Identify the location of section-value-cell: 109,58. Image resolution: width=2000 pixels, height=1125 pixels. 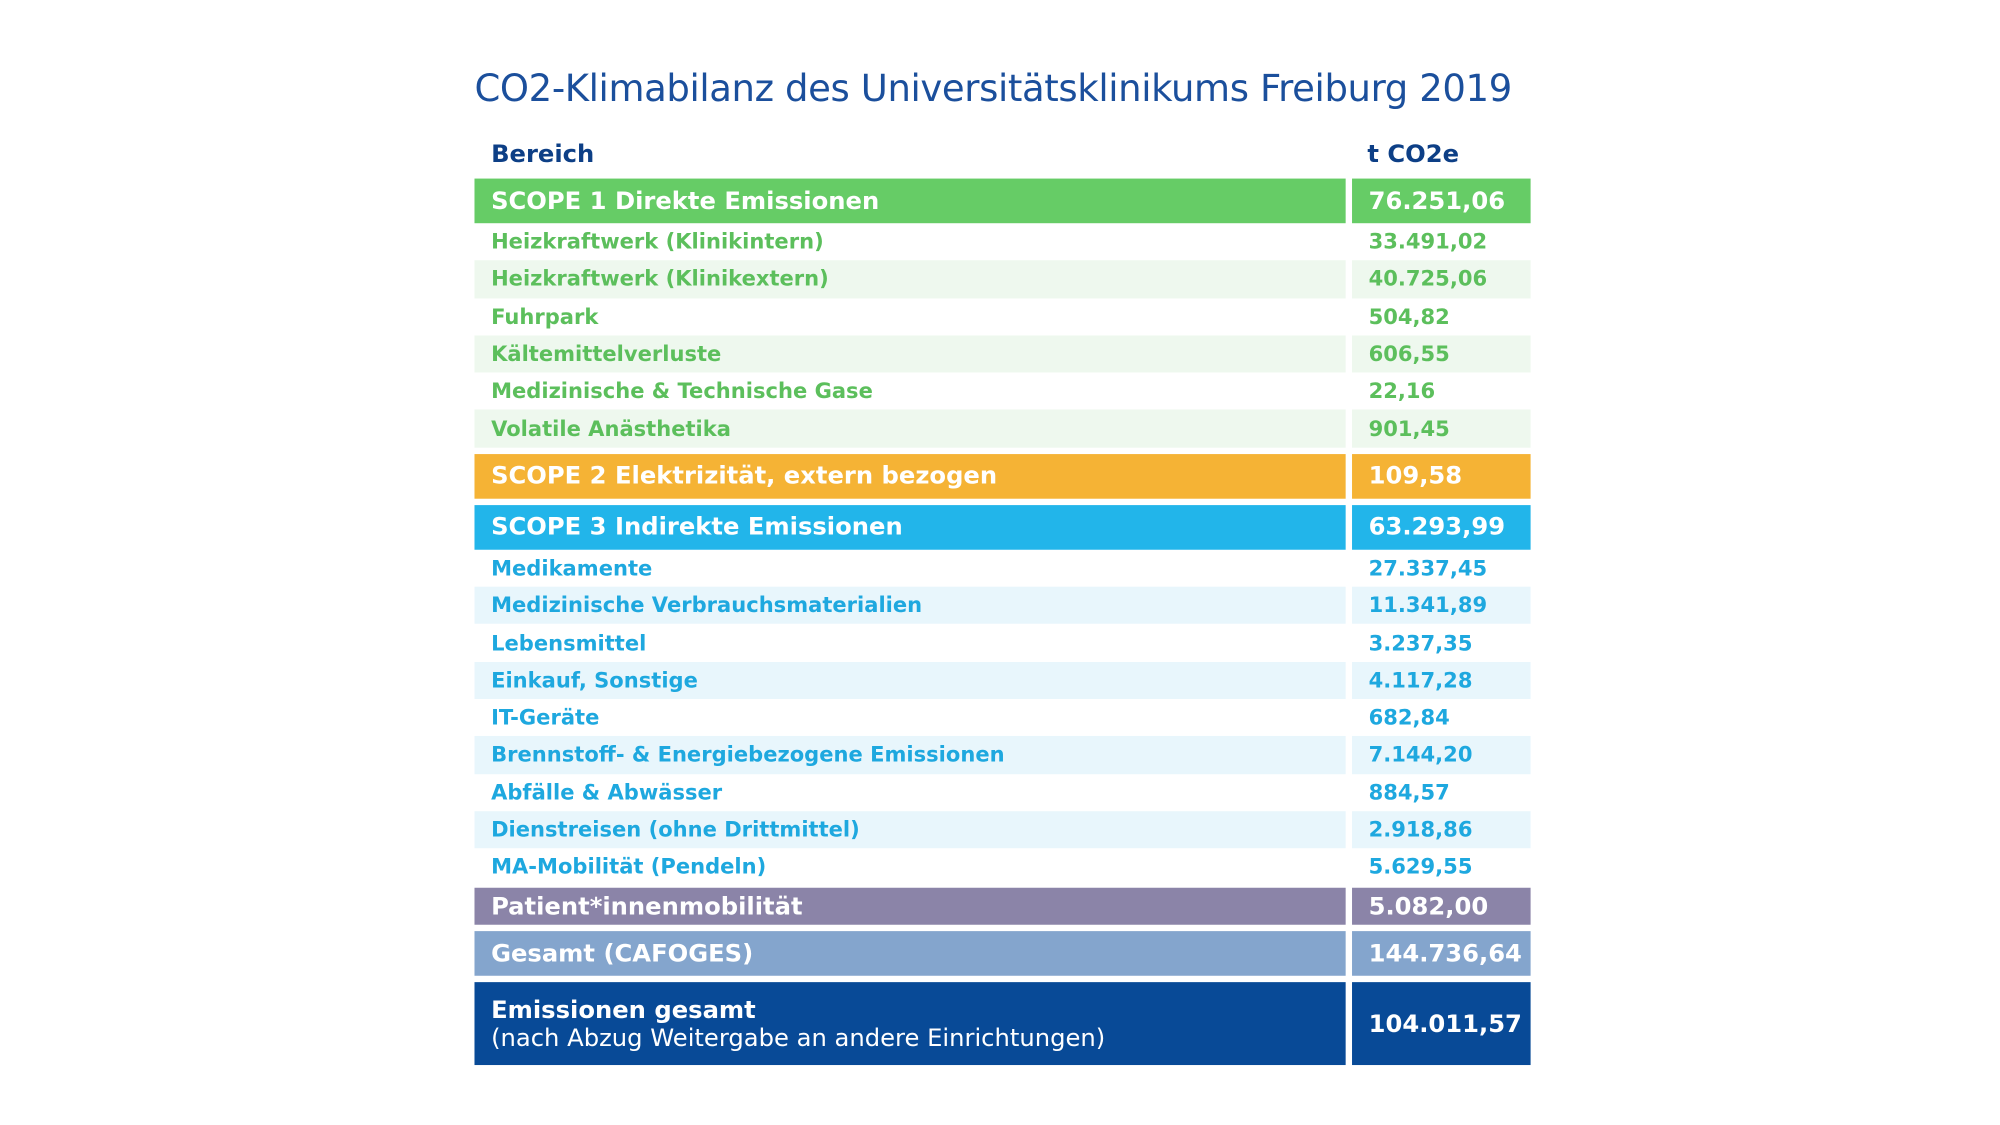
(1441, 476).